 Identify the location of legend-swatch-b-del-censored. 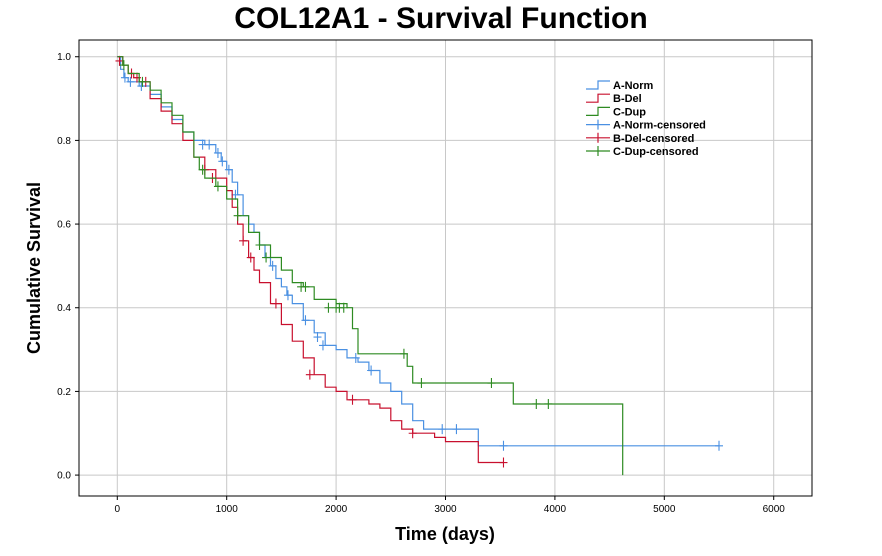
(598, 137).